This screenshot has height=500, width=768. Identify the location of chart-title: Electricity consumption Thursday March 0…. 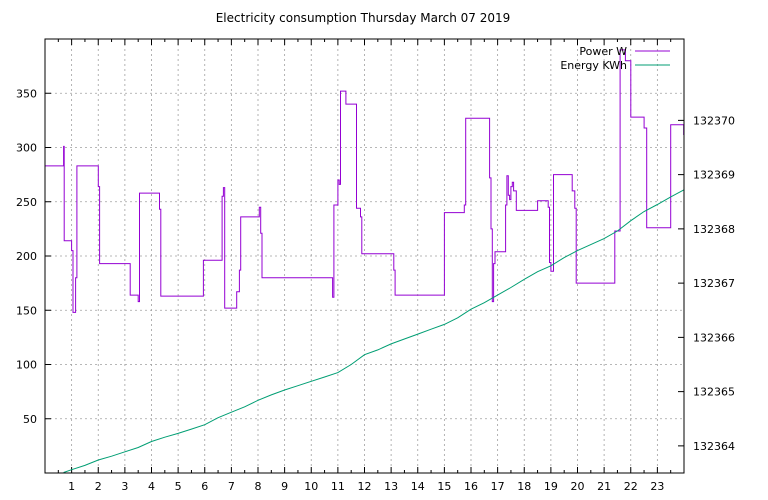
(363, 18).